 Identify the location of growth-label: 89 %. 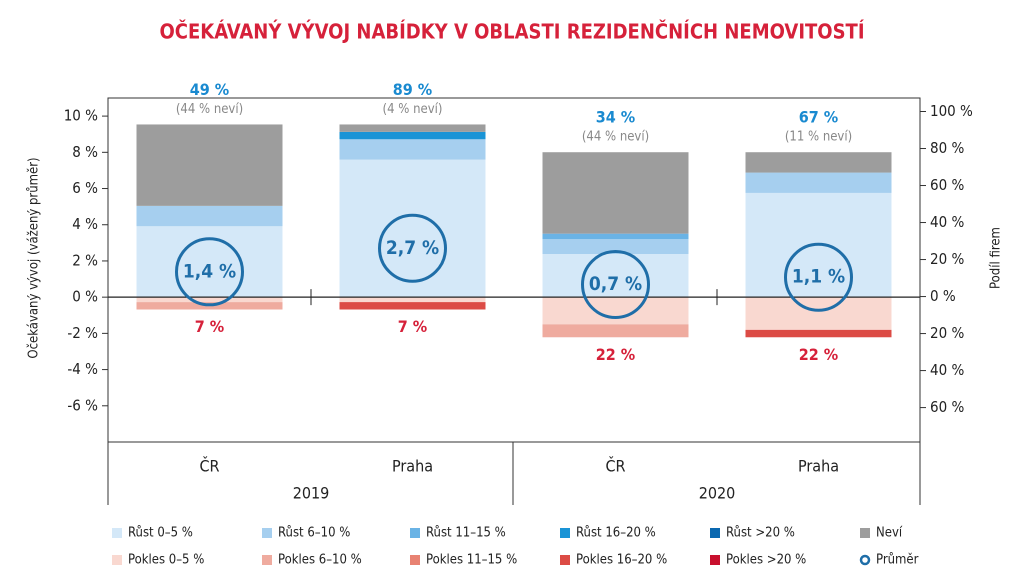
(412, 89).